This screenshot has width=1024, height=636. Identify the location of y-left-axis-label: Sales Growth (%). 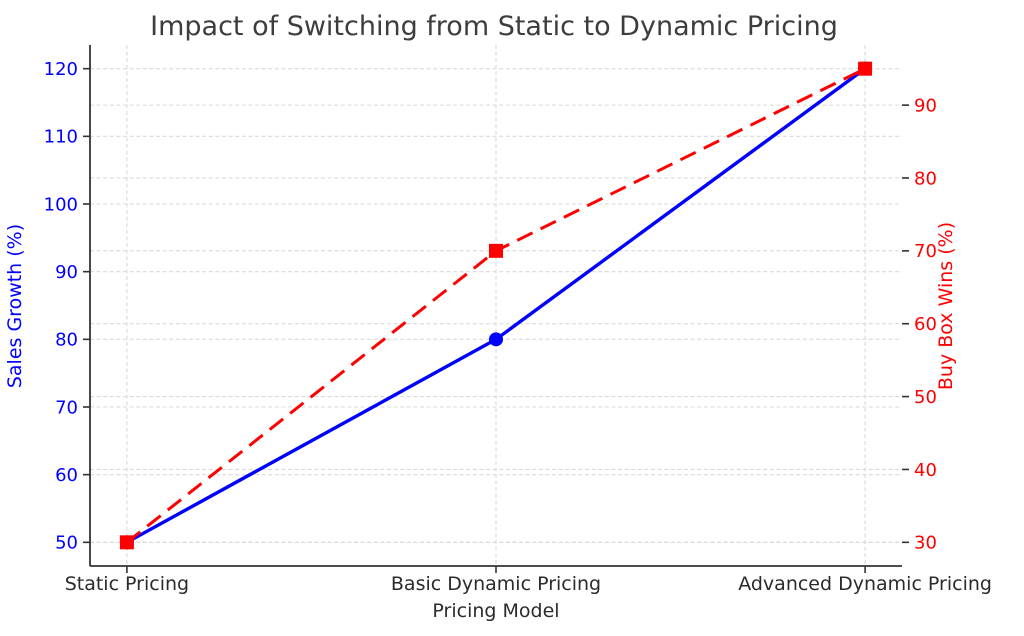
(15, 306).